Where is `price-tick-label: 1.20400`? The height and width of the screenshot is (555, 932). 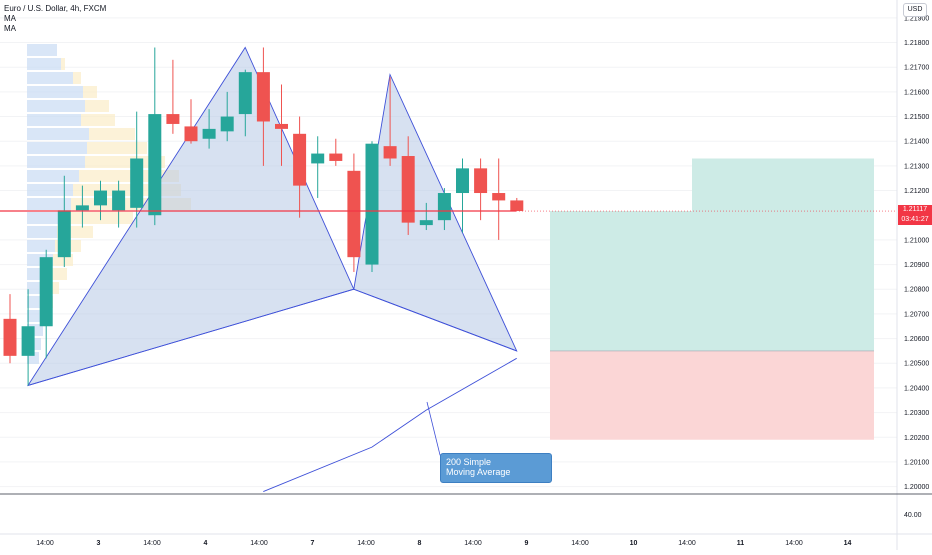 price-tick-label: 1.20400 is located at coordinates (916, 388).